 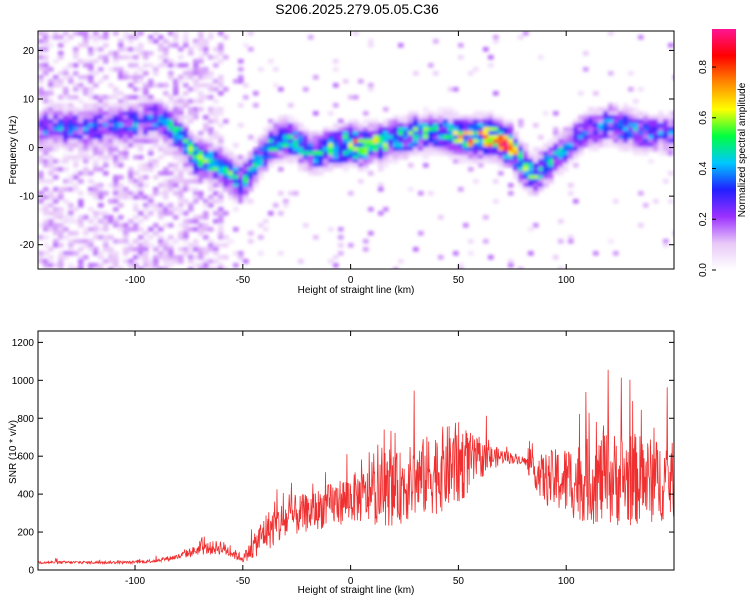 What do you see at coordinates (25, 495) in the screenshot?
I see `snr-ytick-label: 400` at bounding box center [25, 495].